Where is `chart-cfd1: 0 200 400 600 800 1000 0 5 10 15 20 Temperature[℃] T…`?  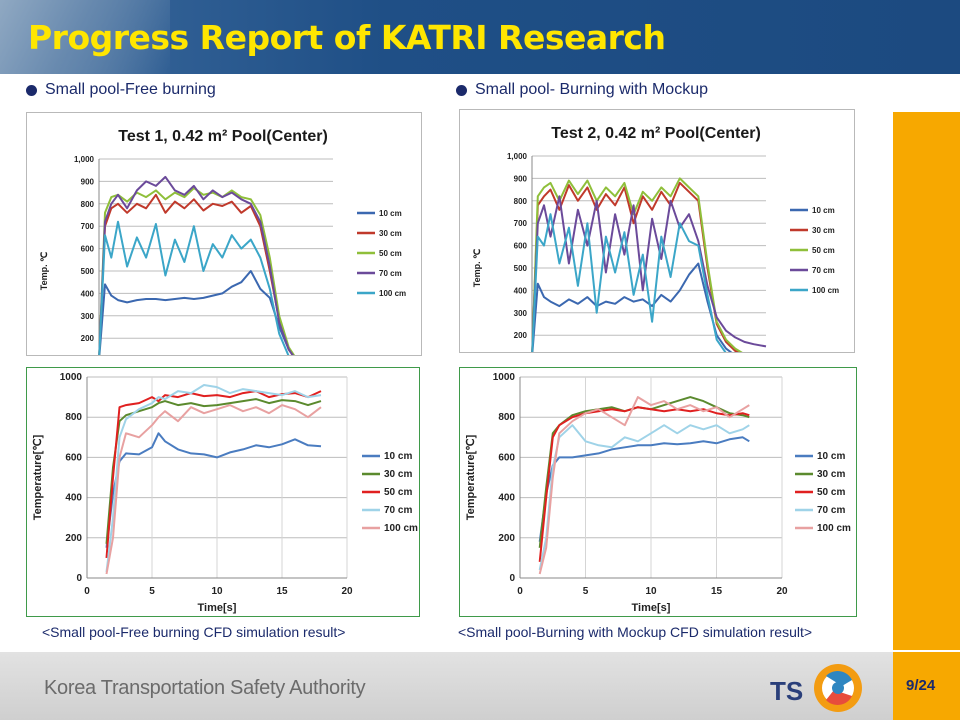
chart-cfd1: 0 200 400 600 800 1000 0 5 10 15 20 Temperature[℃] T… is located at coordinates (223, 492).